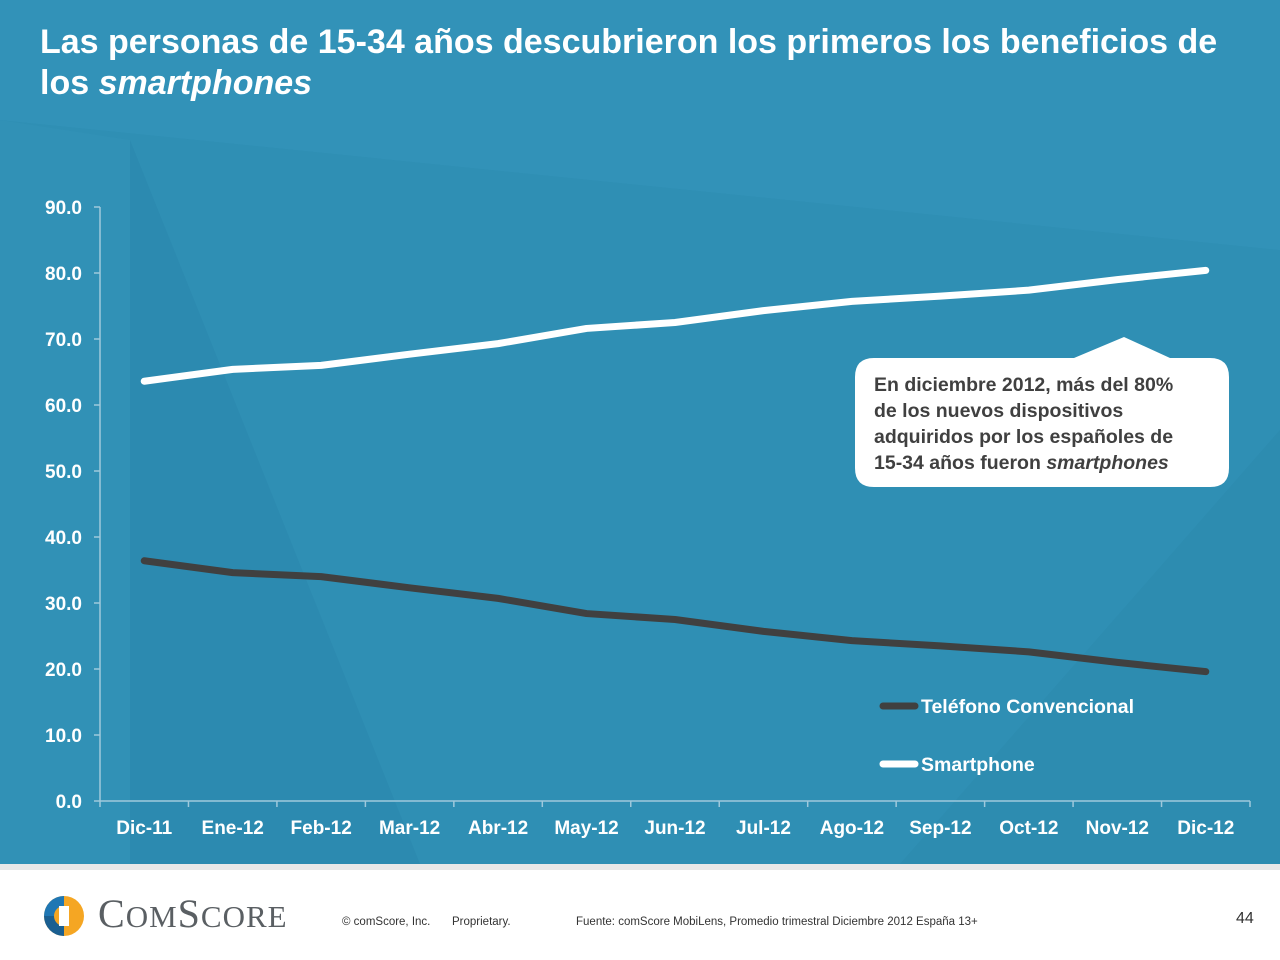  What do you see at coordinates (1006, 736) in the screenshot?
I see `legend: Teléfono Convencional Smartphone` at bounding box center [1006, 736].